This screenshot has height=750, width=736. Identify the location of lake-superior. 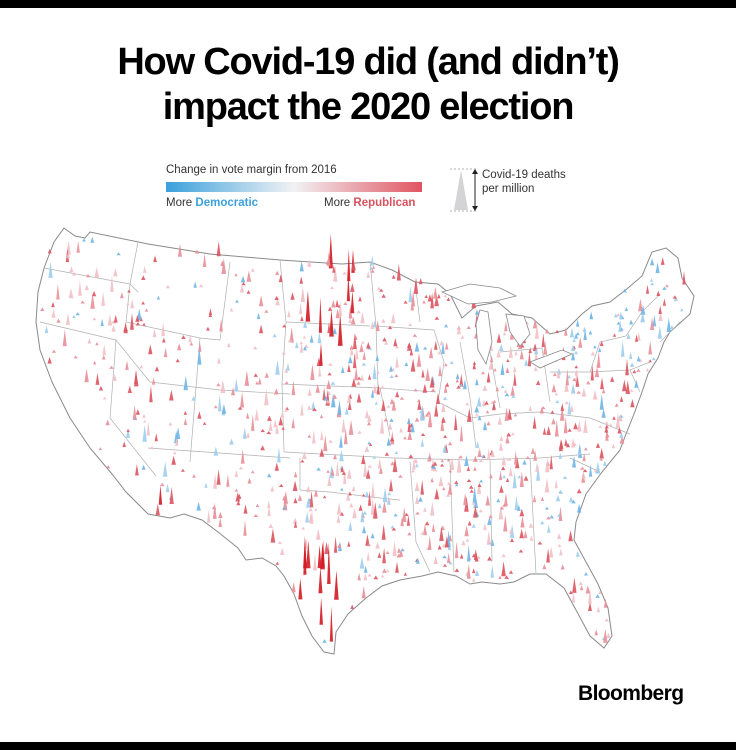
(479, 294).